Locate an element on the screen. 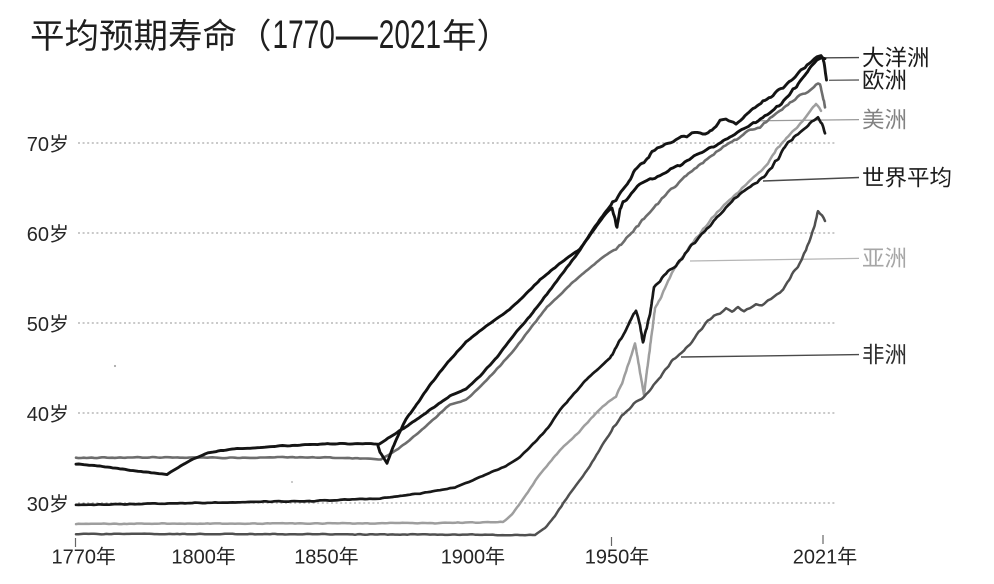 Image resolution: width=994 pixels, height=584 pixels. svg-text: 70 is located at coordinates (38, 145).